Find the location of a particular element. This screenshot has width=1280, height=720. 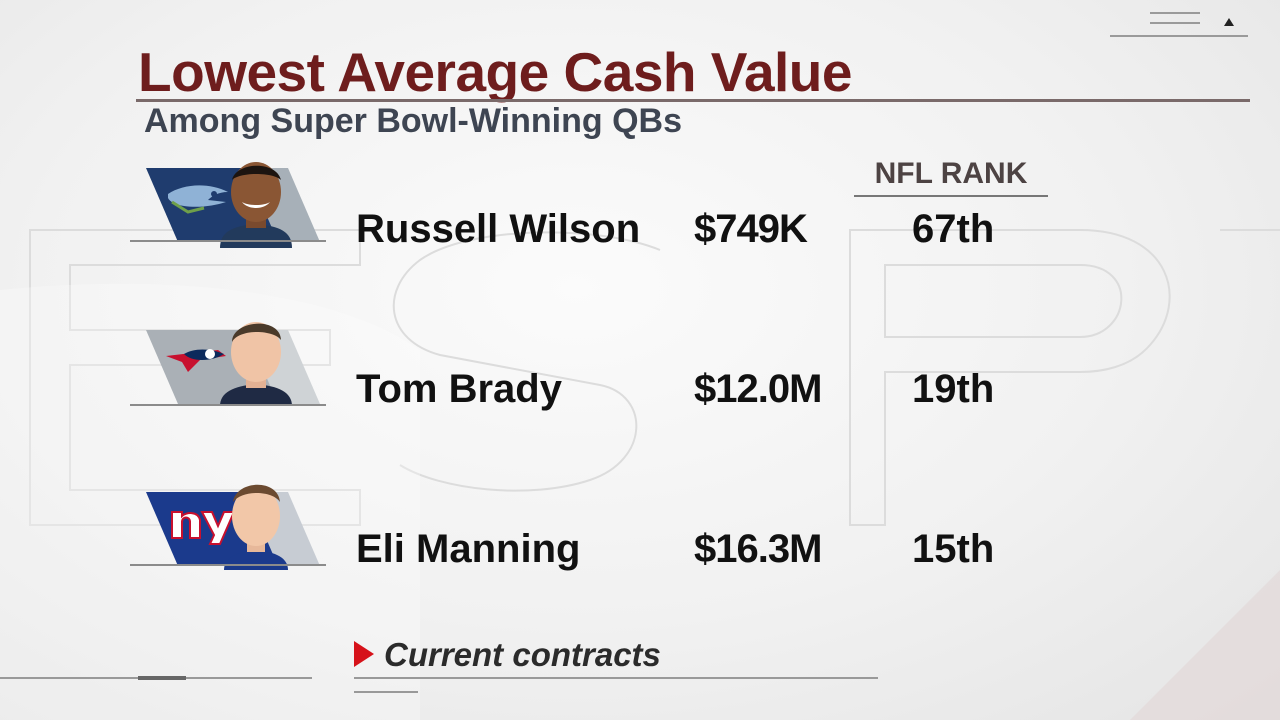

cash-value: $12.0M is located at coordinates (758, 389).